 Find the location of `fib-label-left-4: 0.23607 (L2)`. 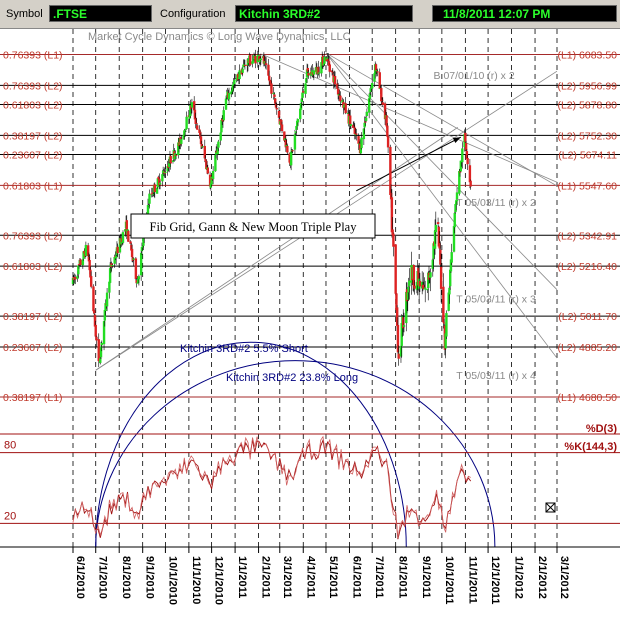

fib-label-left-4: 0.23607 (L2) is located at coordinates (33, 155).